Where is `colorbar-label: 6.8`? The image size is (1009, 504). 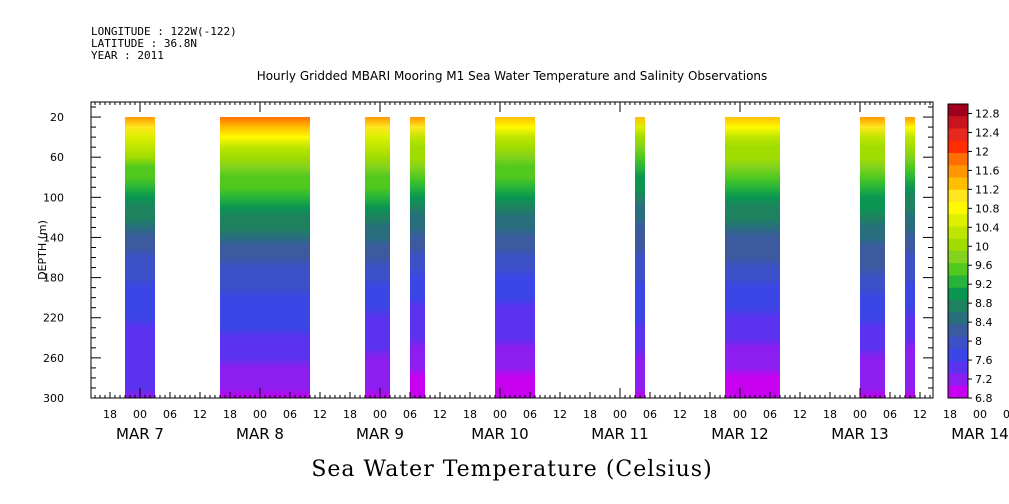
colorbar-label: 6.8 is located at coordinates (984, 398).